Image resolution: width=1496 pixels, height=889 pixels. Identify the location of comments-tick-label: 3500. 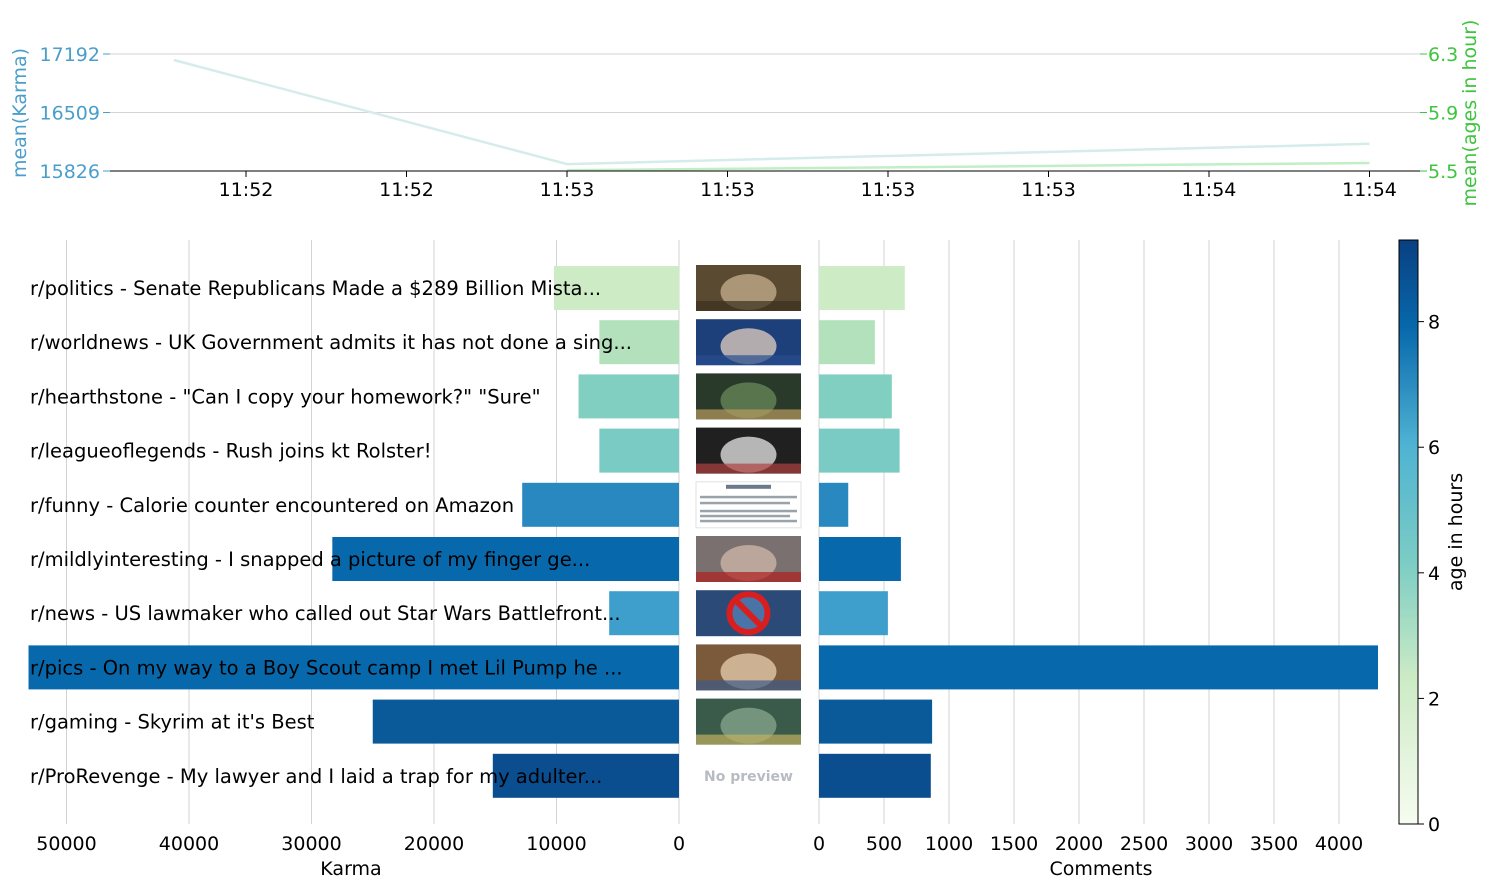
(1274, 844).